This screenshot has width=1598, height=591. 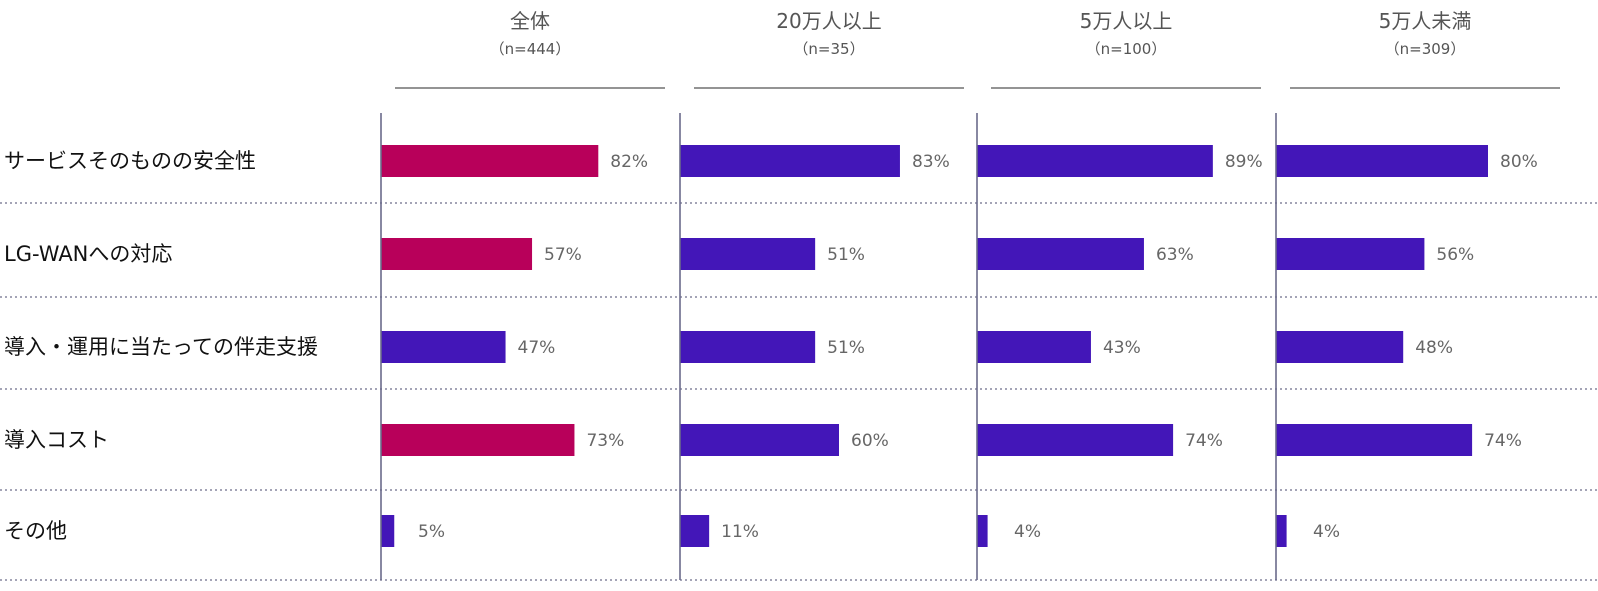 What do you see at coordinates (1204, 441) in the screenshot?
I see `value-label-panel3-row4: 74%` at bounding box center [1204, 441].